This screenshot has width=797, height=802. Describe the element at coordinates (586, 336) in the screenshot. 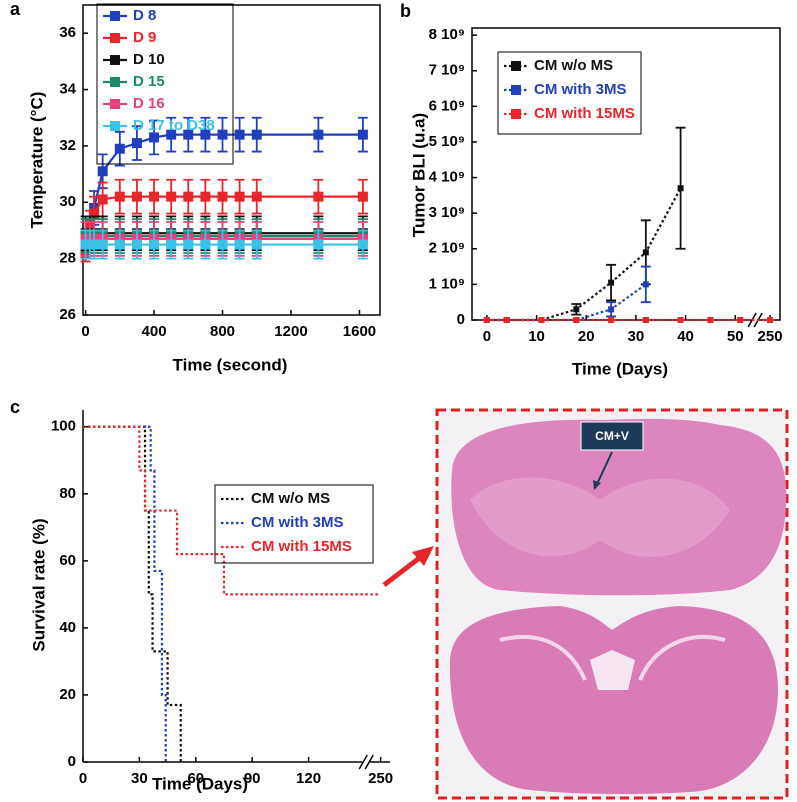

I see `x-tick-label: 20` at that location.